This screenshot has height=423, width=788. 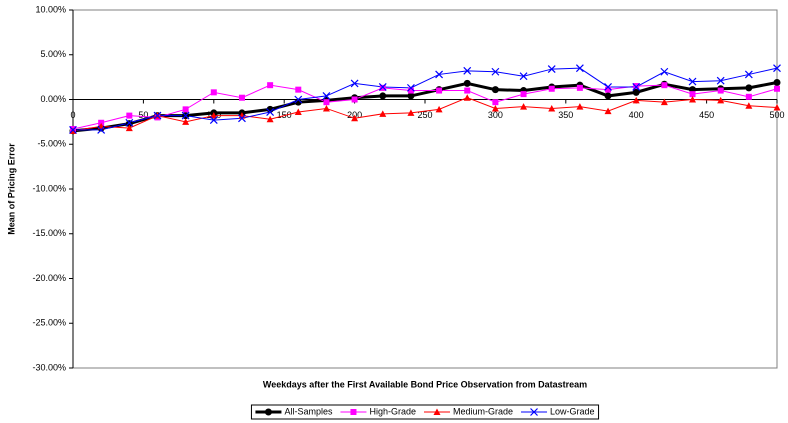 I want to click on y-tick-label: -5.00%, so click(x=51, y=144).